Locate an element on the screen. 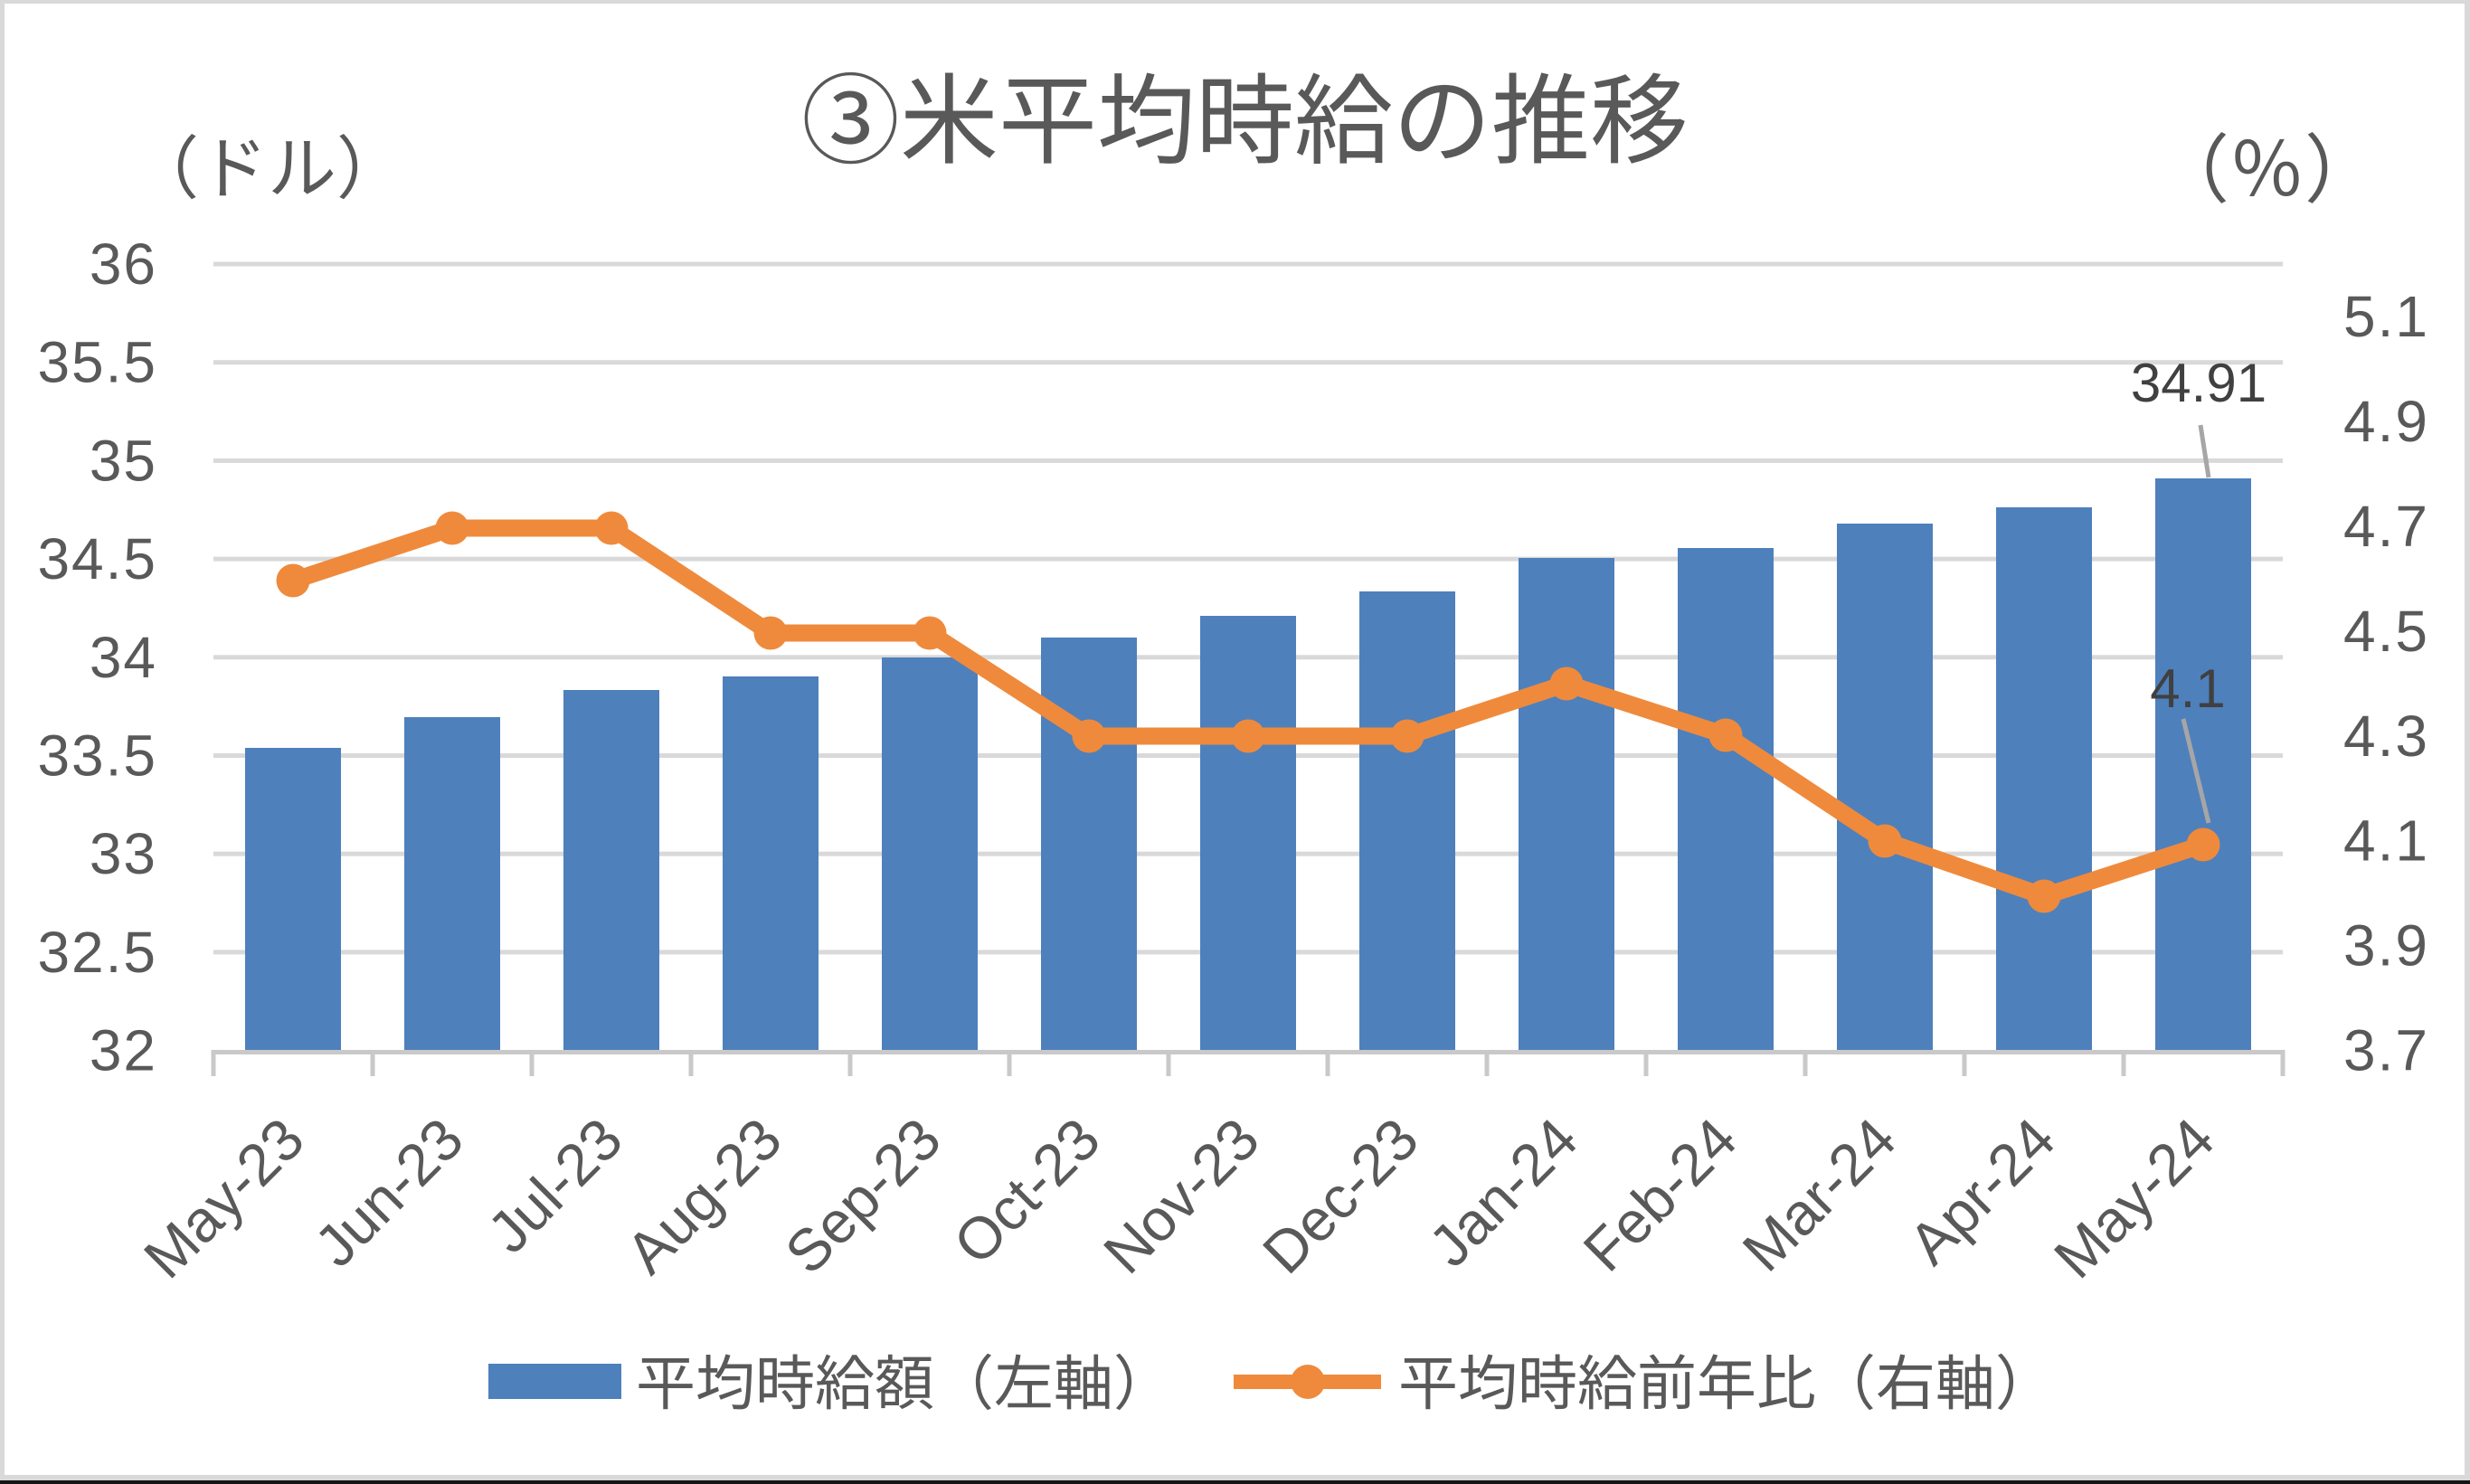  svg-text: 32.5 is located at coordinates (97, 952).